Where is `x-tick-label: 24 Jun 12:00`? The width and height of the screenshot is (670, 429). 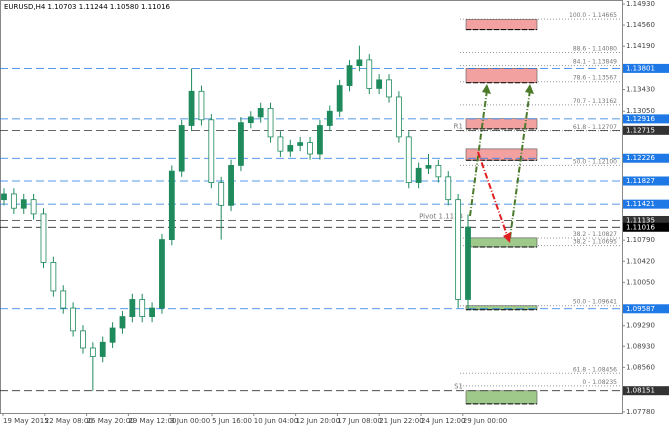
x-tick-label: 24 Jun 12:00 is located at coordinates (443, 421).